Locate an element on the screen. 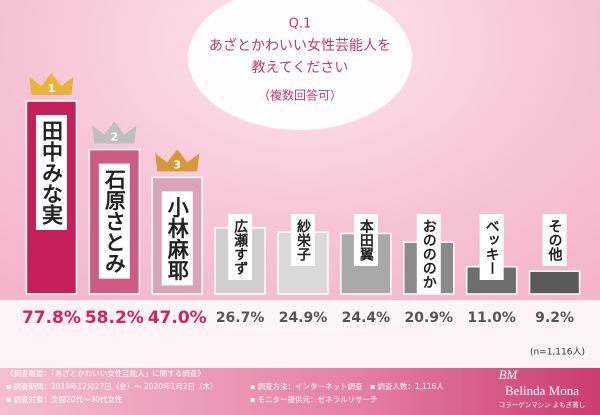  x-tick-label: 紗栄子 is located at coordinates (303, 240).